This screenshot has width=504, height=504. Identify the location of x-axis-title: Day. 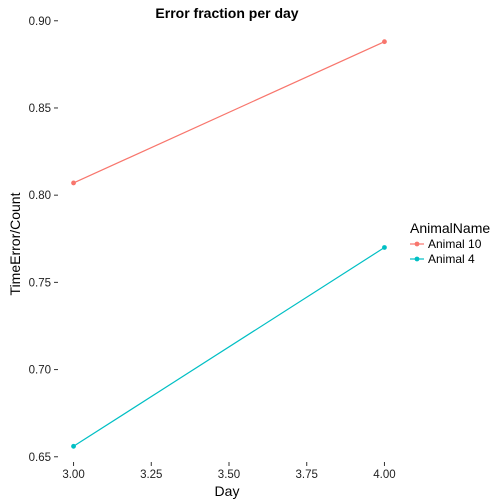
(227, 491).